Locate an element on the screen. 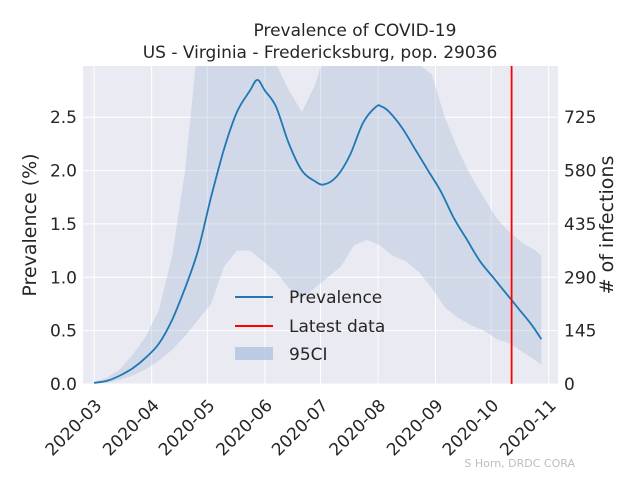 This screenshot has width=640, height=480. y2-tick-label: 725 is located at coordinates (580, 118).